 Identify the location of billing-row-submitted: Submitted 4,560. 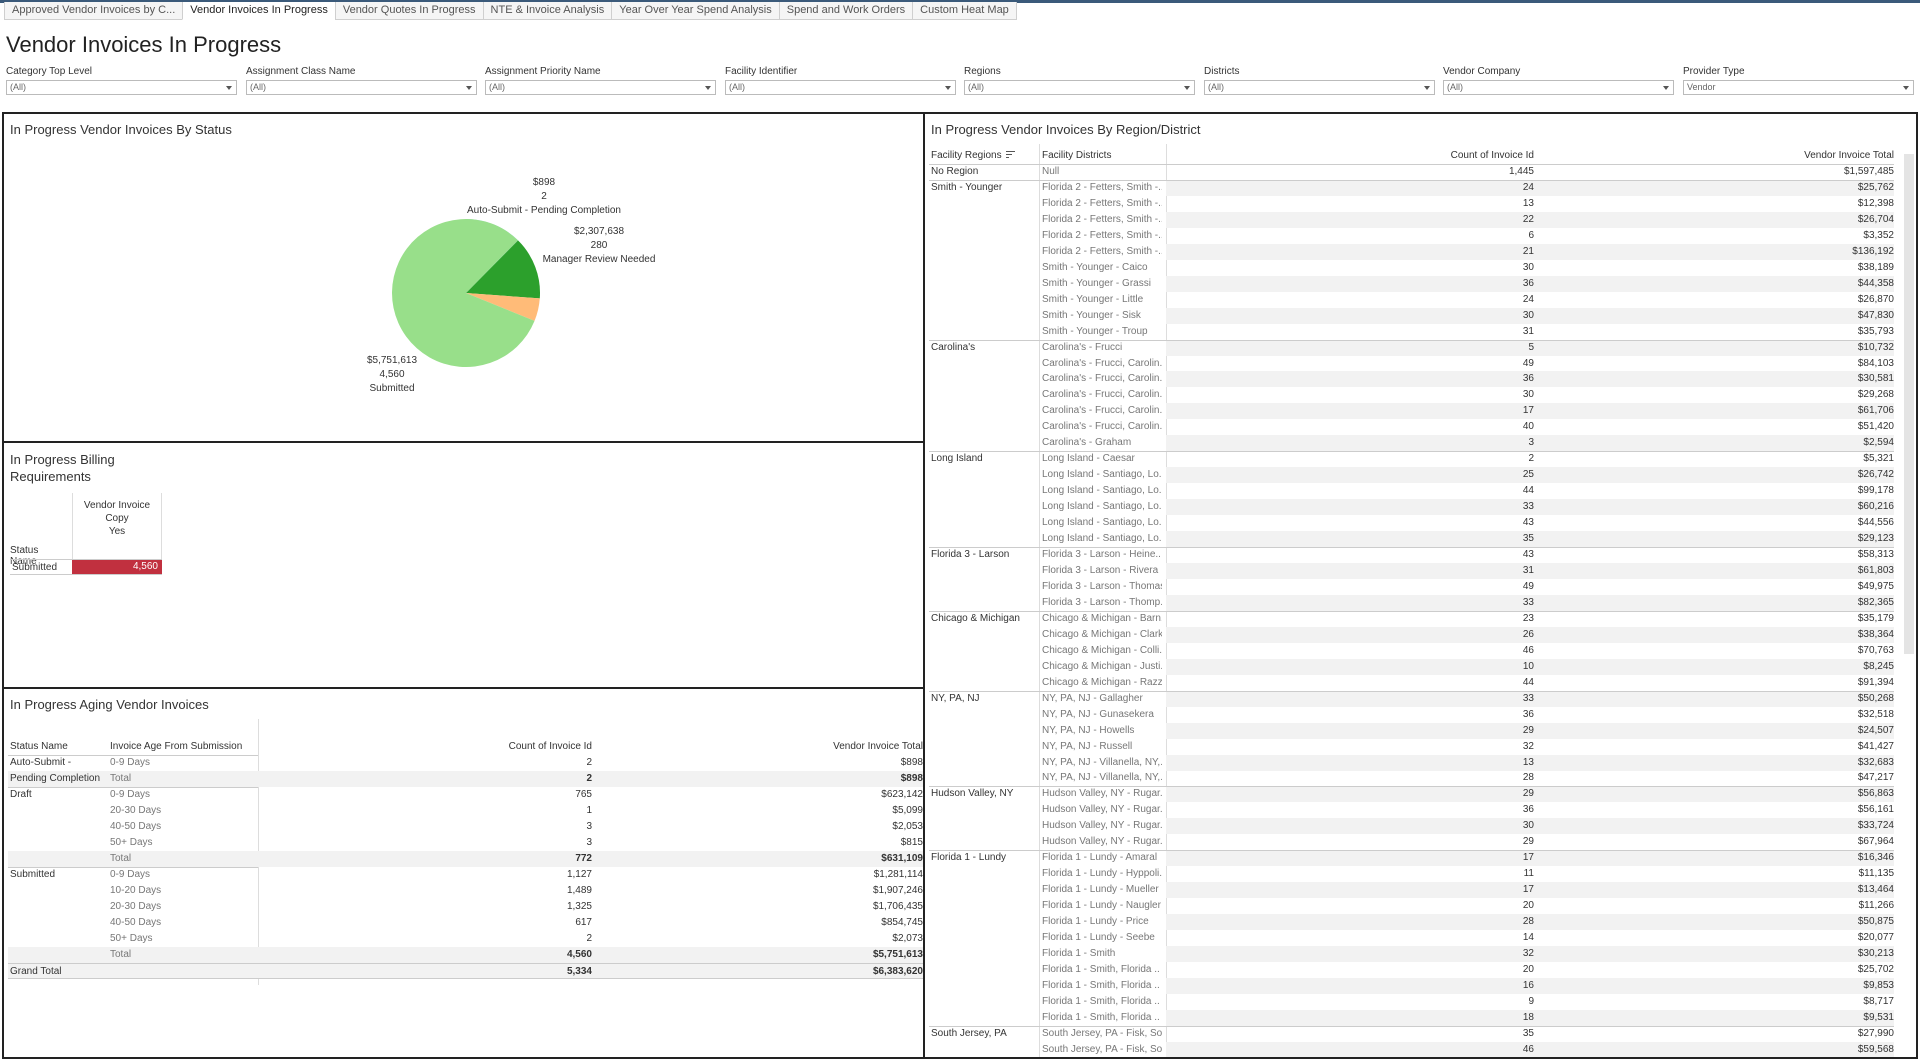
(86, 567).